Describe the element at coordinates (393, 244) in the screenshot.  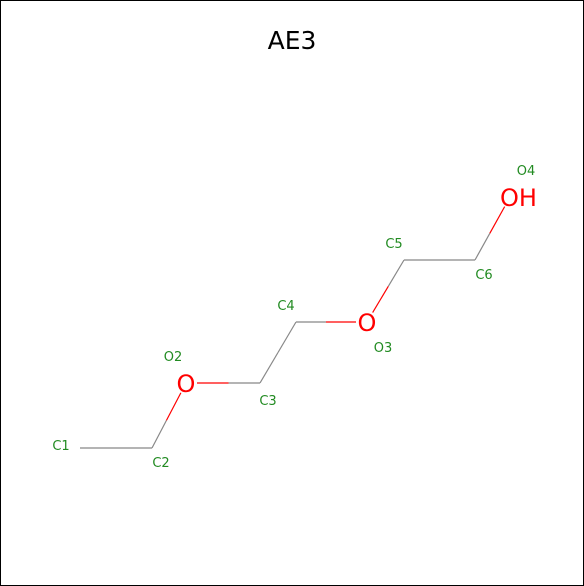
I see `atom-label-c5: C5` at that location.